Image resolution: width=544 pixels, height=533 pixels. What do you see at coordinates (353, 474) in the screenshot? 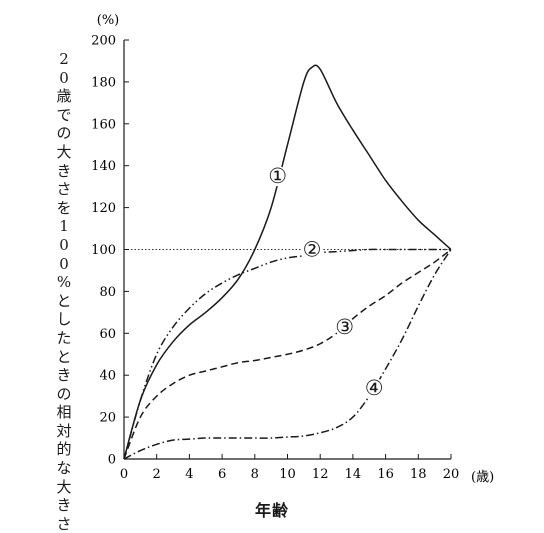
I see `x-tick-label: 14` at bounding box center [353, 474].